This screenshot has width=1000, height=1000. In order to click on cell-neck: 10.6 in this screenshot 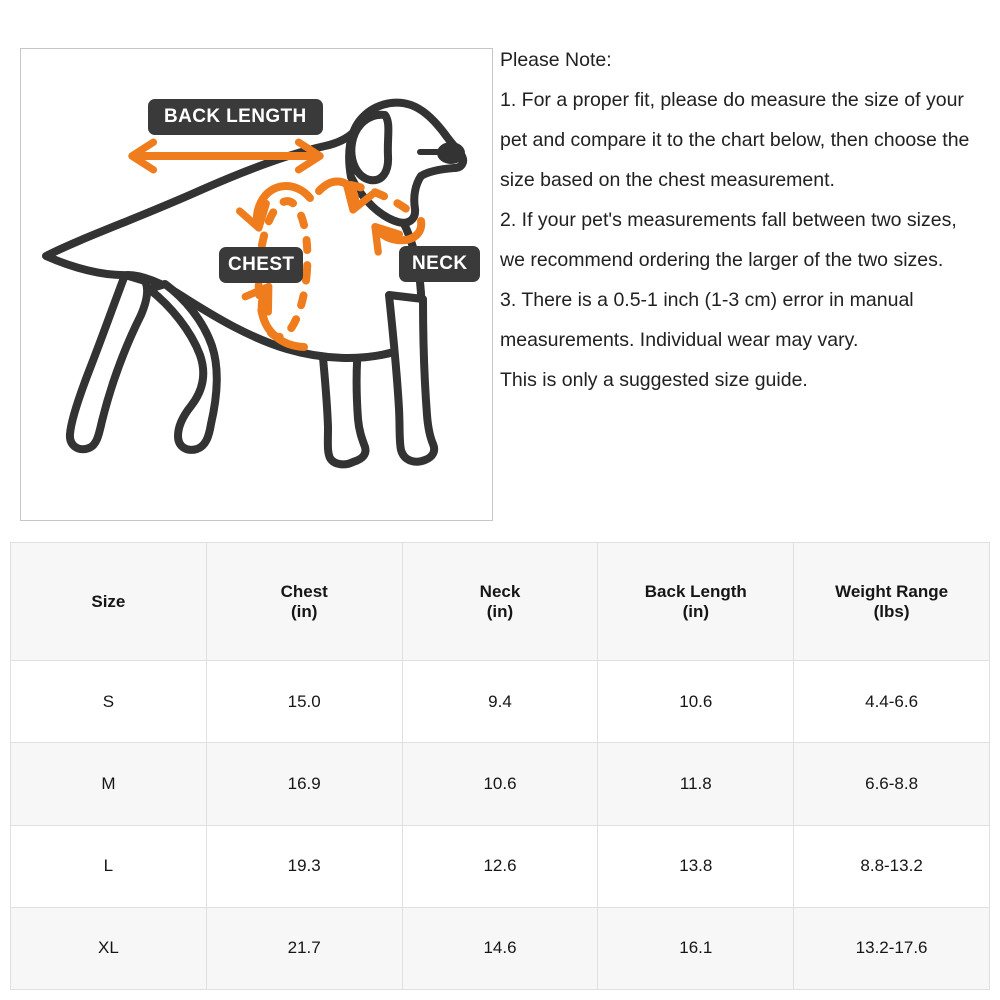, I will do `click(500, 784)`.